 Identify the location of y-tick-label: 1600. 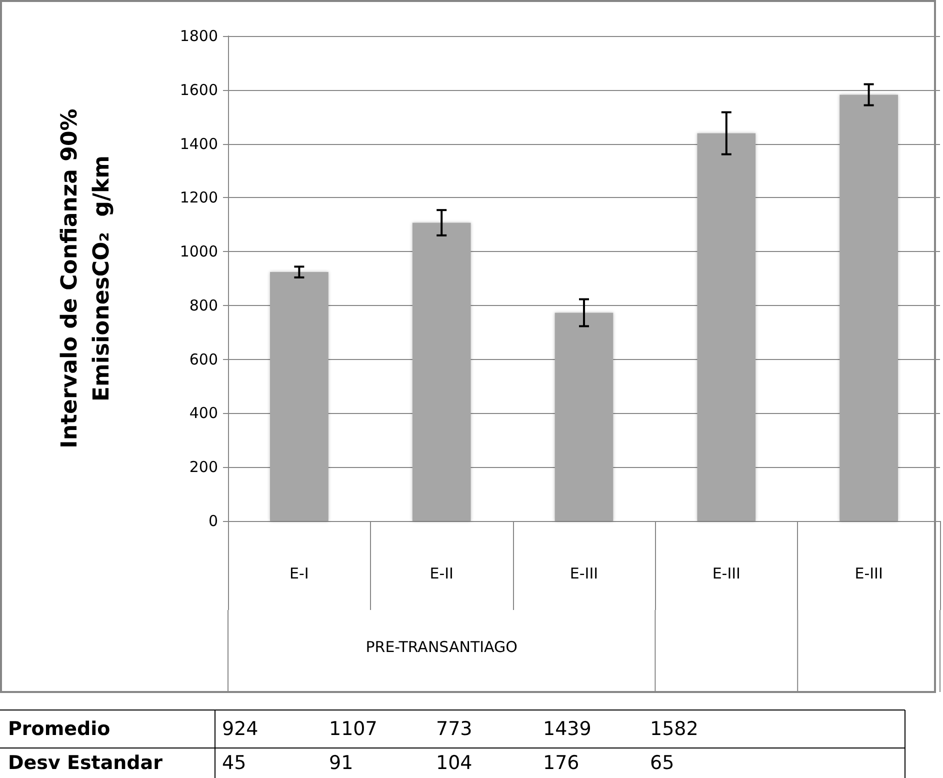
(199, 89).